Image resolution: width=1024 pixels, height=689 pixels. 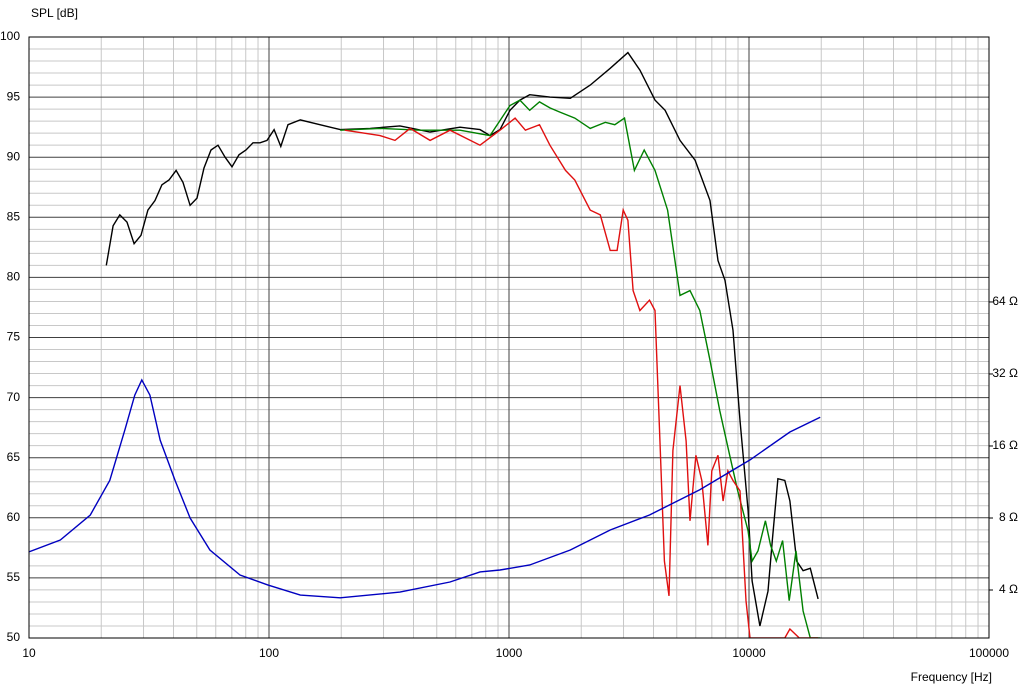 I want to click on y2-tick-label: 32 Ω, so click(x=1005, y=373).